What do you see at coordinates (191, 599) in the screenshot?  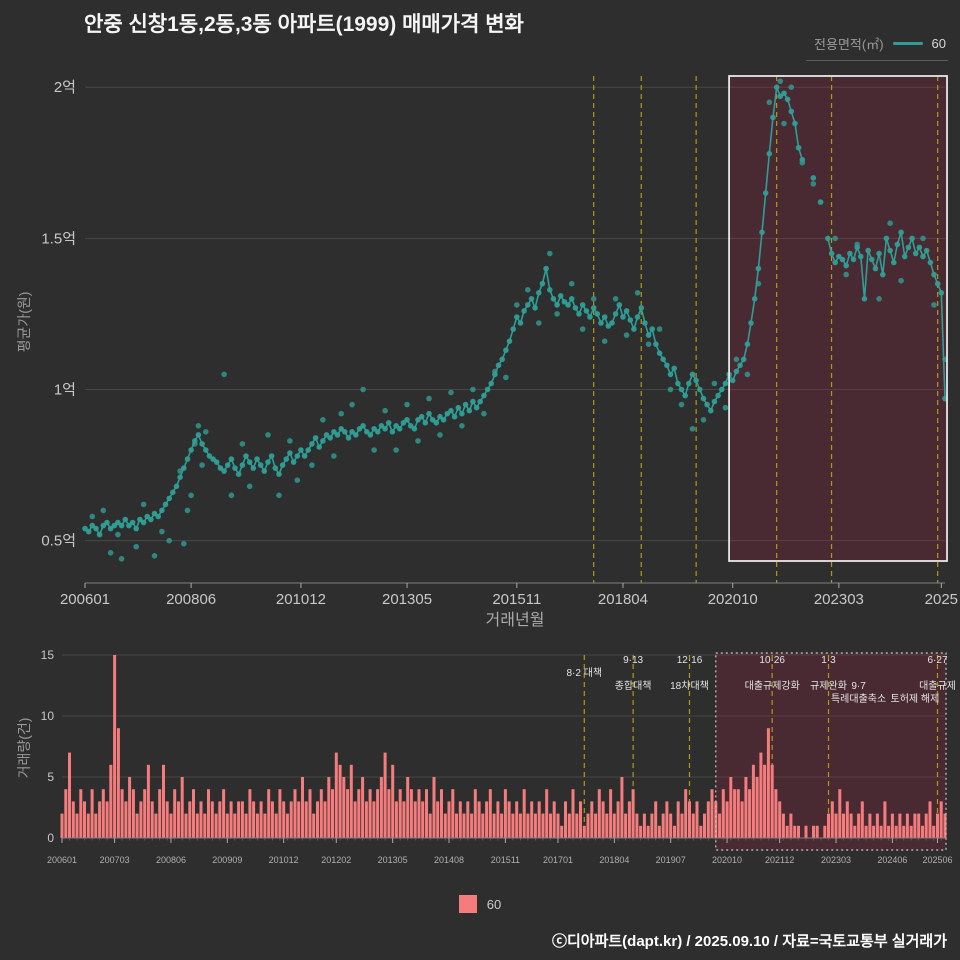 I see `x-tick-label: 200806` at bounding box center [191, 599].